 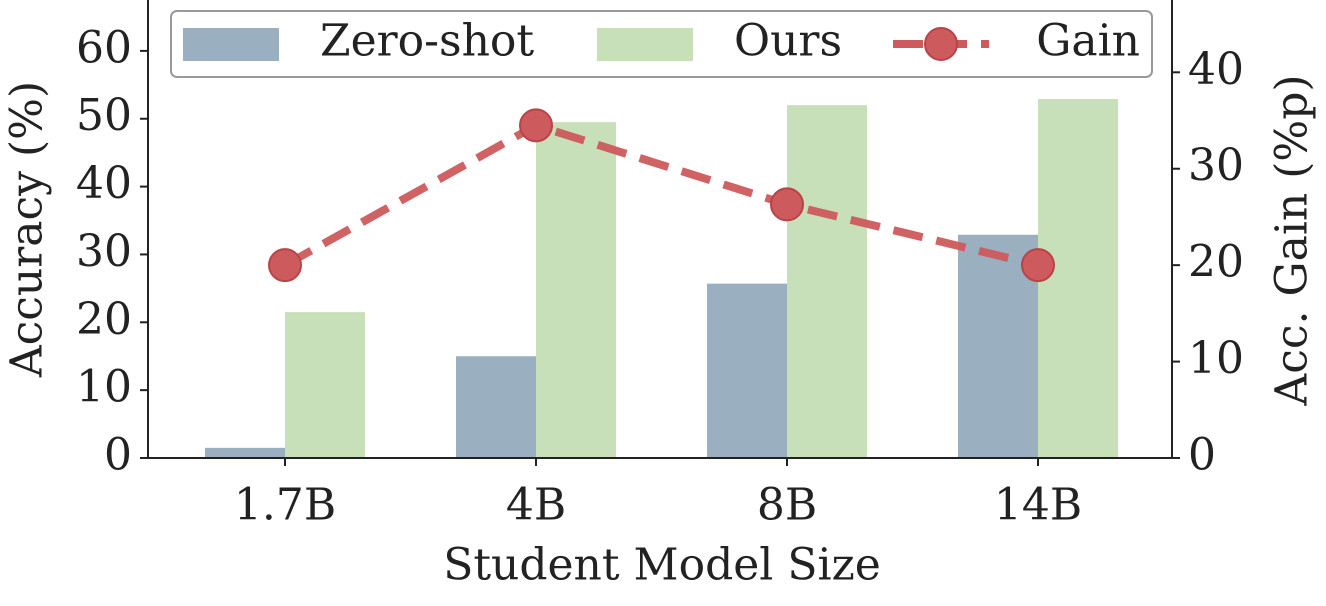 What do you see at coordinates (1216, 69) in the screenshot?
I see `y2-tick-label: 40` at bounding box center [1216, 69].